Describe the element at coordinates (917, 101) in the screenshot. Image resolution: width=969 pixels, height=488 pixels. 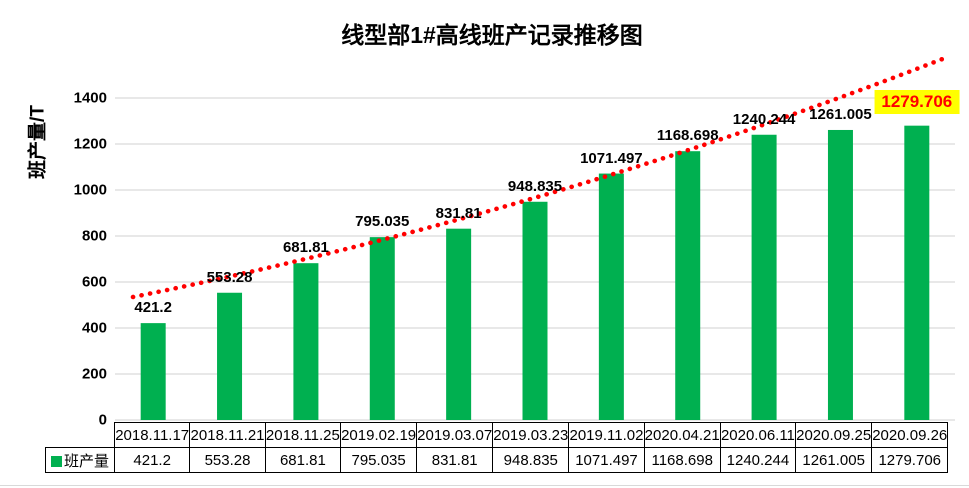
I see `bar-data-label-2020.09.26: 1279.706` at that location.